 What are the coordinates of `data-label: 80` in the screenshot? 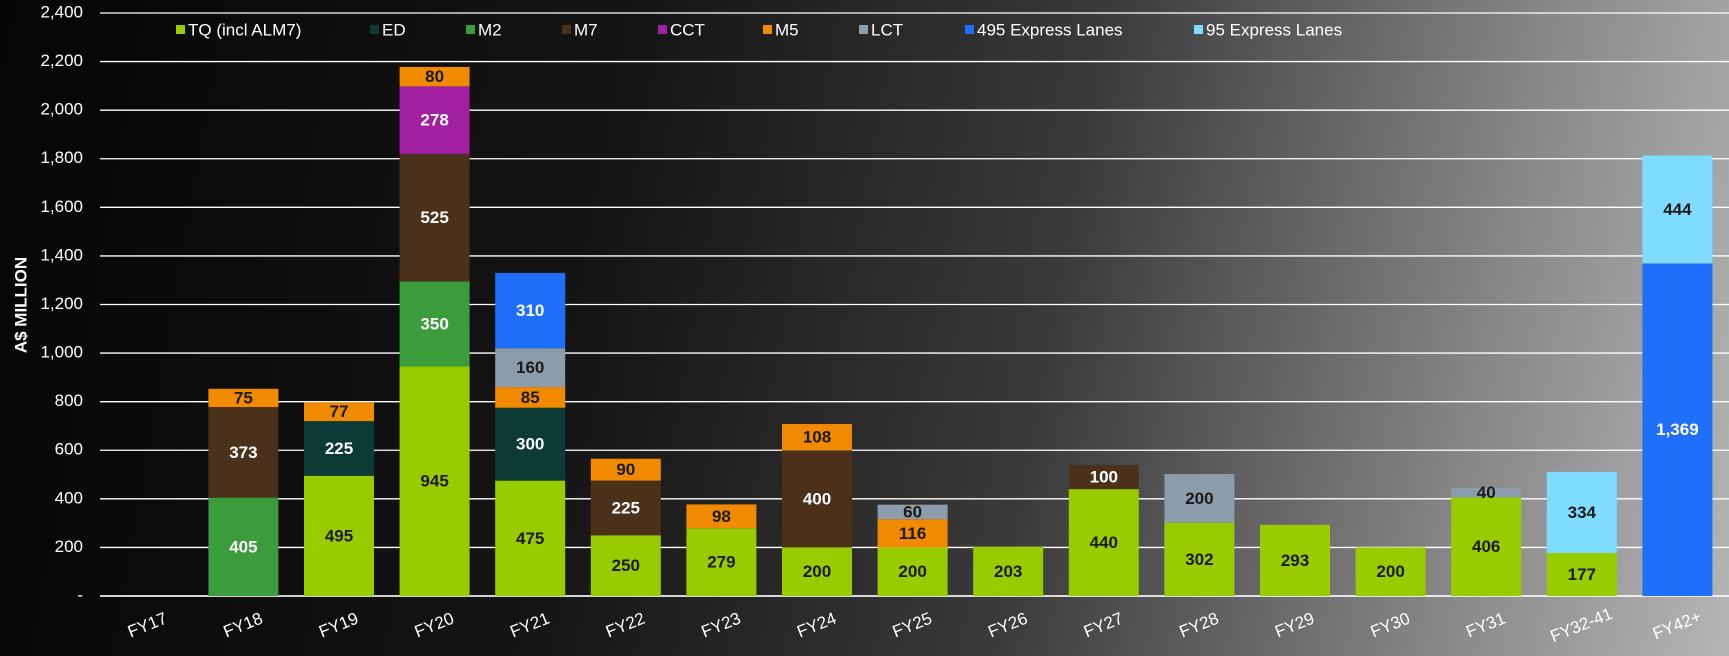 It's located at (434, 76).